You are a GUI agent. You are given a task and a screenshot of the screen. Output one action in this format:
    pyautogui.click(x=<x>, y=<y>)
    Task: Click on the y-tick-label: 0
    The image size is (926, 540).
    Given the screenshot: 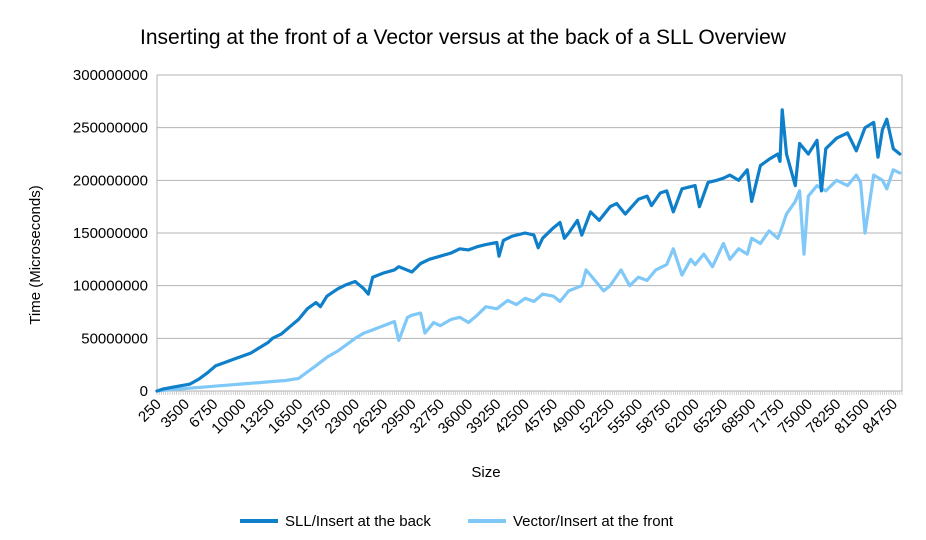 What is the action you would take?
    pyautogui.click(x=144, y=391)
    